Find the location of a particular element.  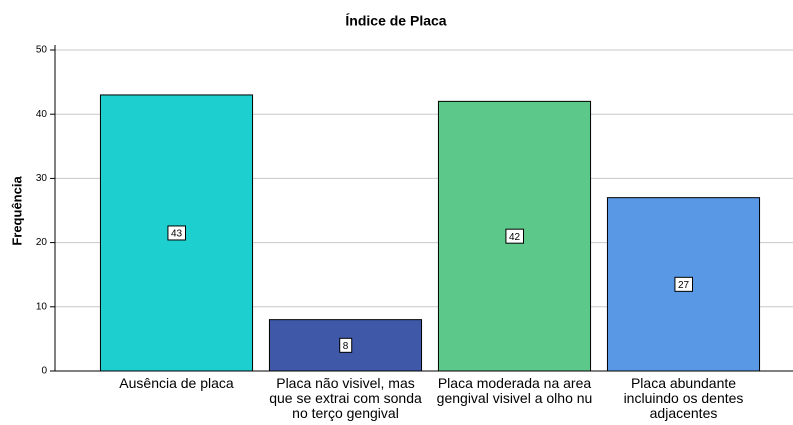

y-axis-label: Frequência is located at coordinates (16, 211).